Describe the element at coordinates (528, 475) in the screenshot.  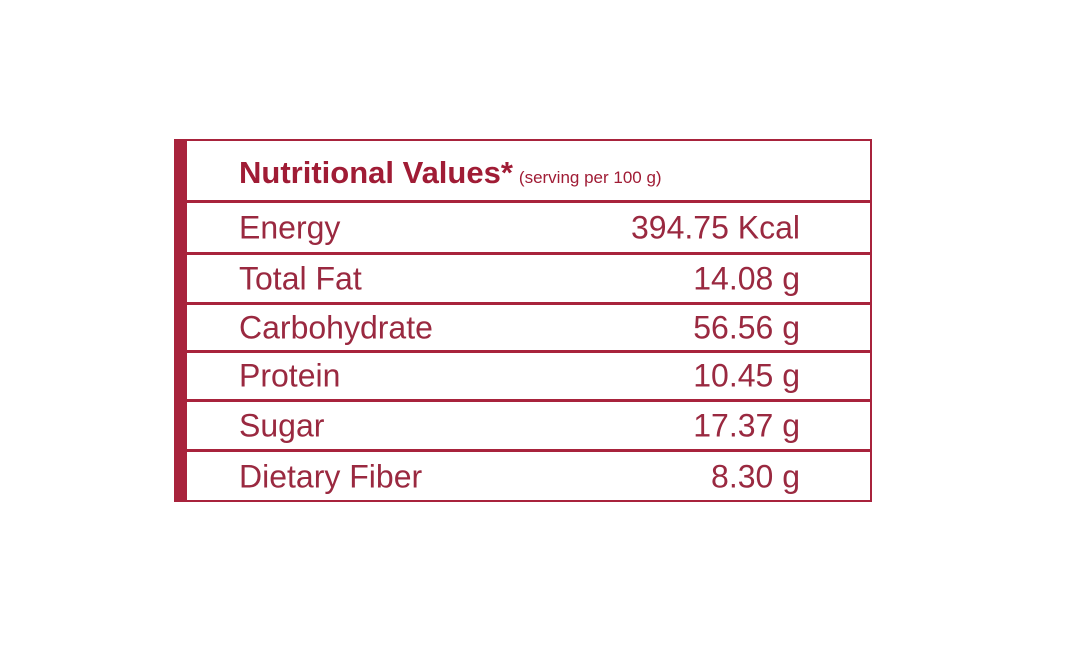
I see `table-row: Dietary Fiber 8.30 g` at that location.